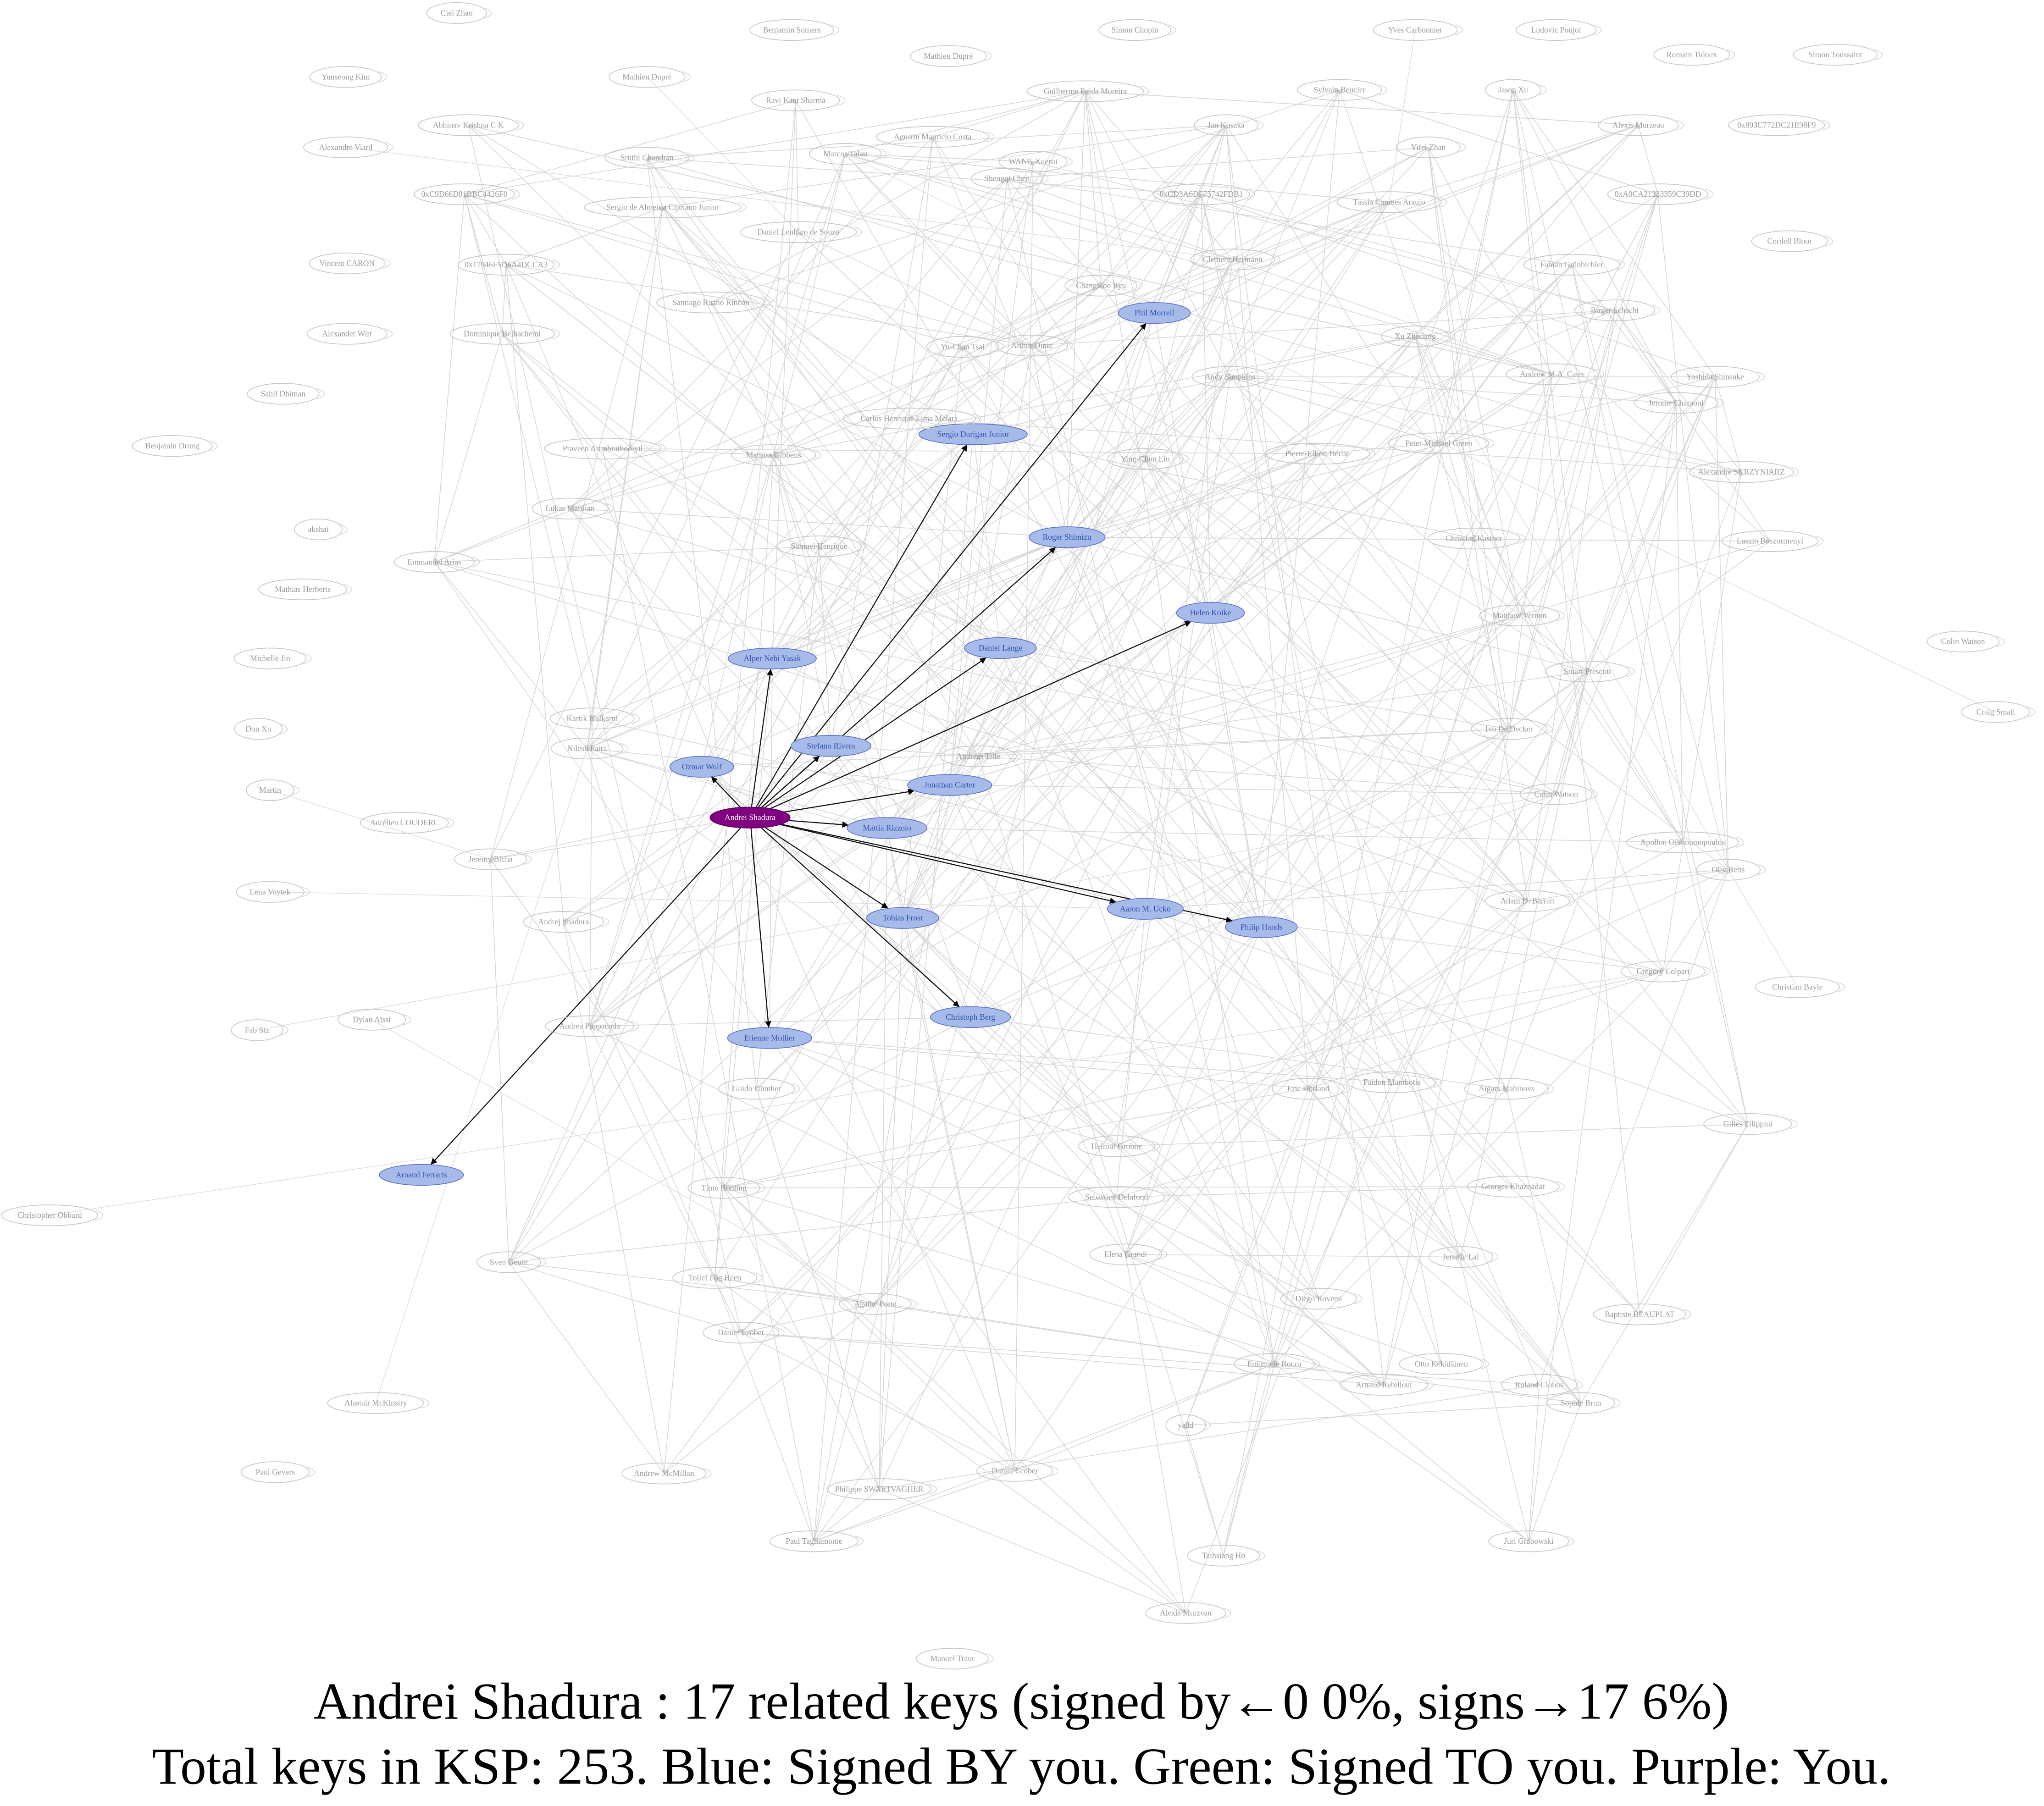 The height and width of the screenshot is (1806, 2044). What do you see at coordinates (1322, 1299) in the screenshot?
I see `key-node: Diego Roversi` at bounding box center [1322, 1299].